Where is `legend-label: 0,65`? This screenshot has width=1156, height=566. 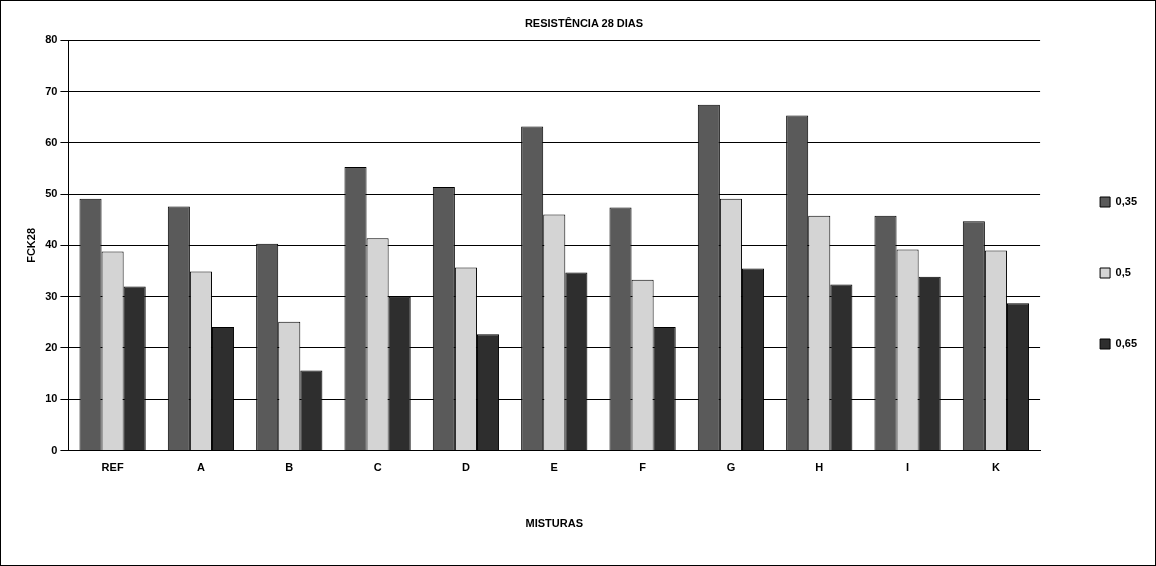 legend-label: 0,65 is located at coordinates (1126, 343).